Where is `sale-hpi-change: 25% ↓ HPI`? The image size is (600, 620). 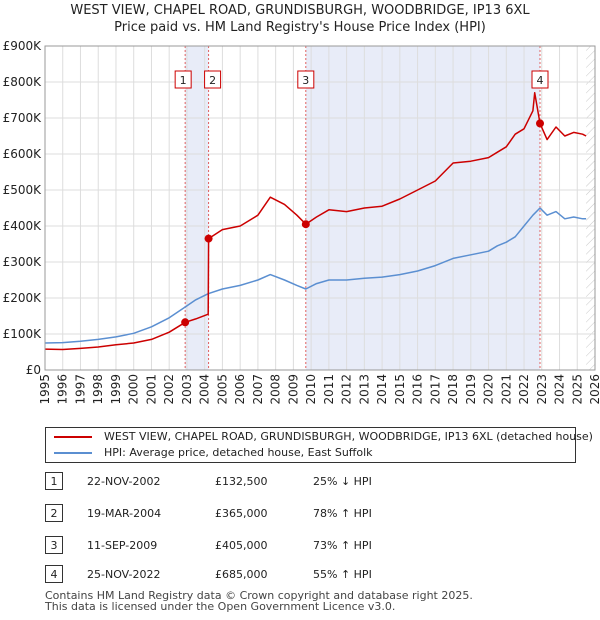 sale-hpi-change: 25% ↓ HPI is located at coordinates (342, 481).